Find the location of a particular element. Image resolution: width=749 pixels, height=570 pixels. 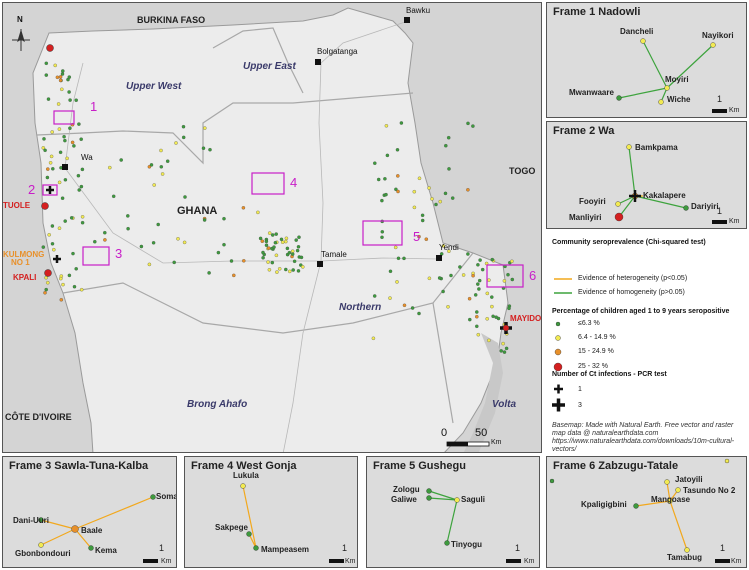

label-mayido: MAYIDO is located at coordinates (526, 318).